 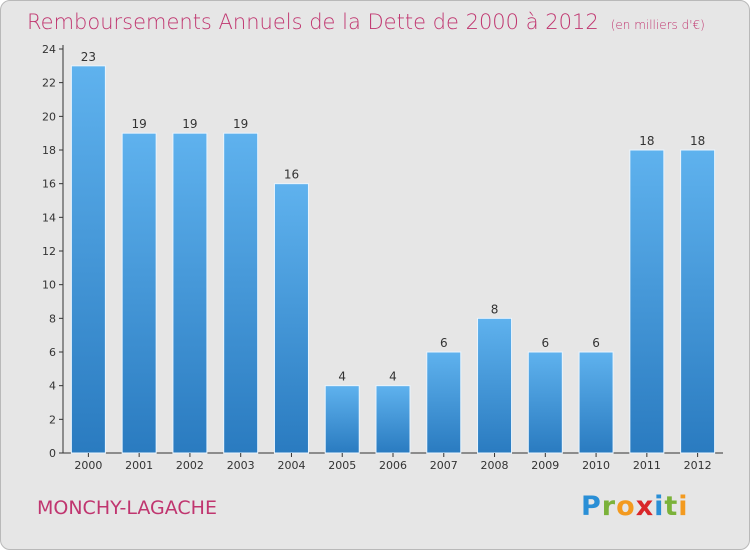 I want to click on data-label-2005: 4, so click(x=342, y=377).